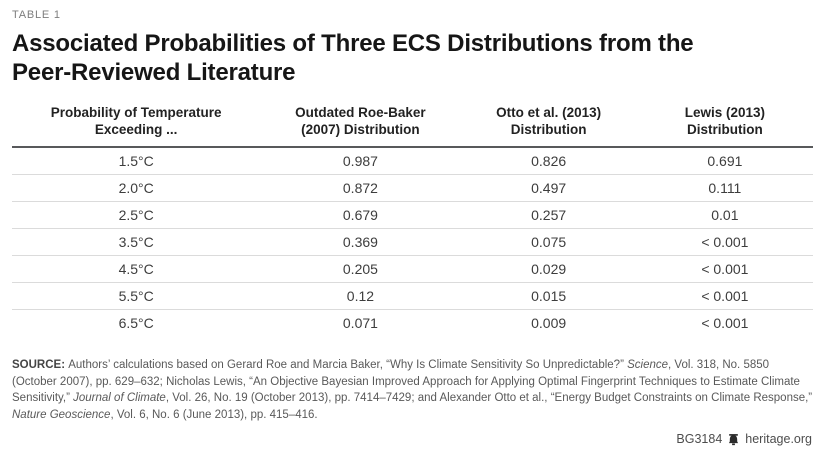  Describe the element at coordinates (724, 125) in the screenshot. I see `column-header-lewis: Lewis (2013) Distribution` at that location.